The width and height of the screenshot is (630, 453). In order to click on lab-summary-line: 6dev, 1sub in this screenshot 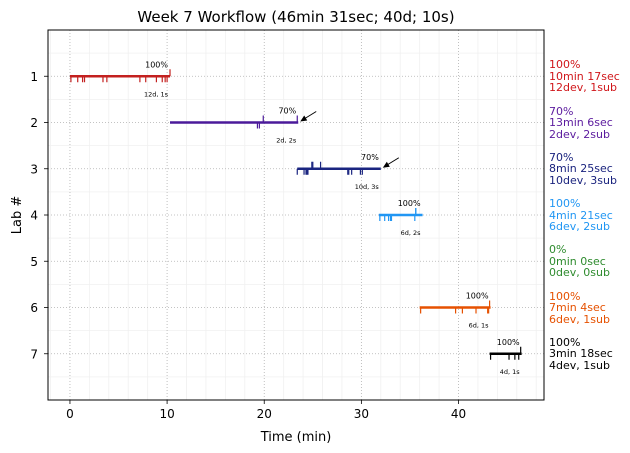, I will do `click(579, 319)`.